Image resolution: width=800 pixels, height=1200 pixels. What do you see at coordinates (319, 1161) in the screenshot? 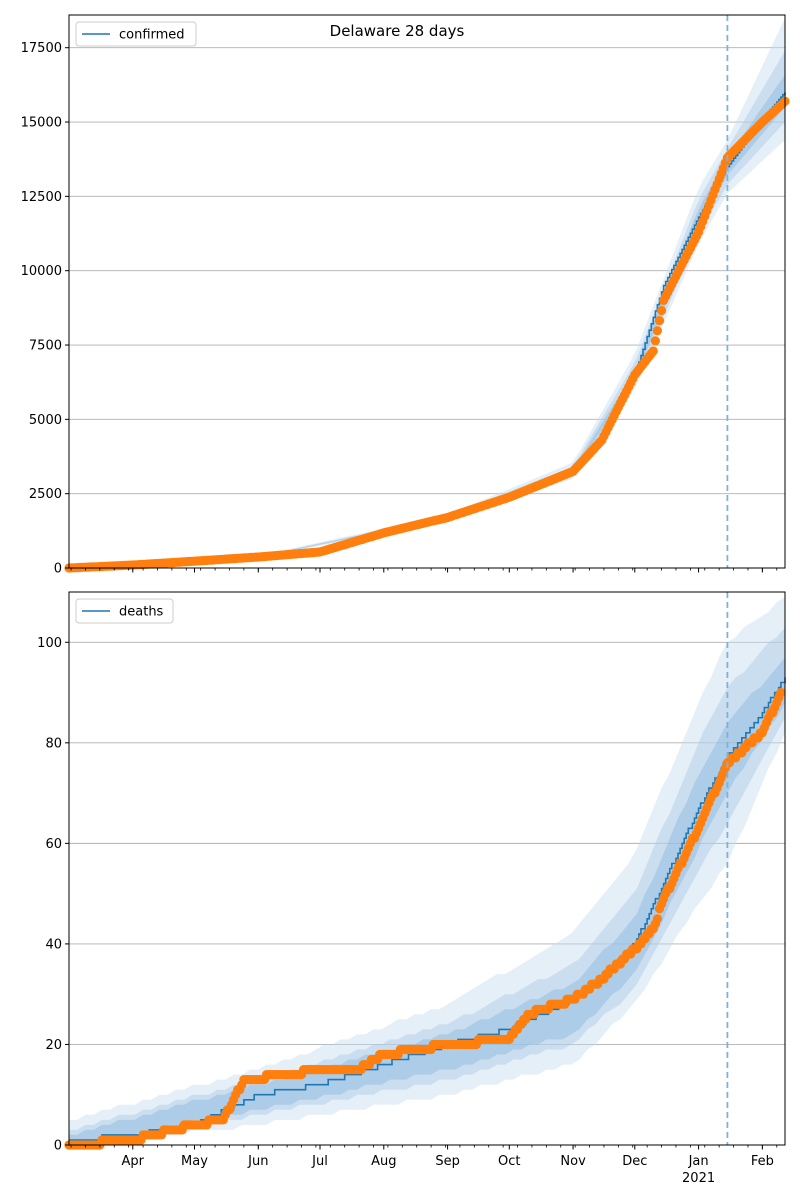
I see `x-tick-label: Jul` at bounding box center [319, 1161].